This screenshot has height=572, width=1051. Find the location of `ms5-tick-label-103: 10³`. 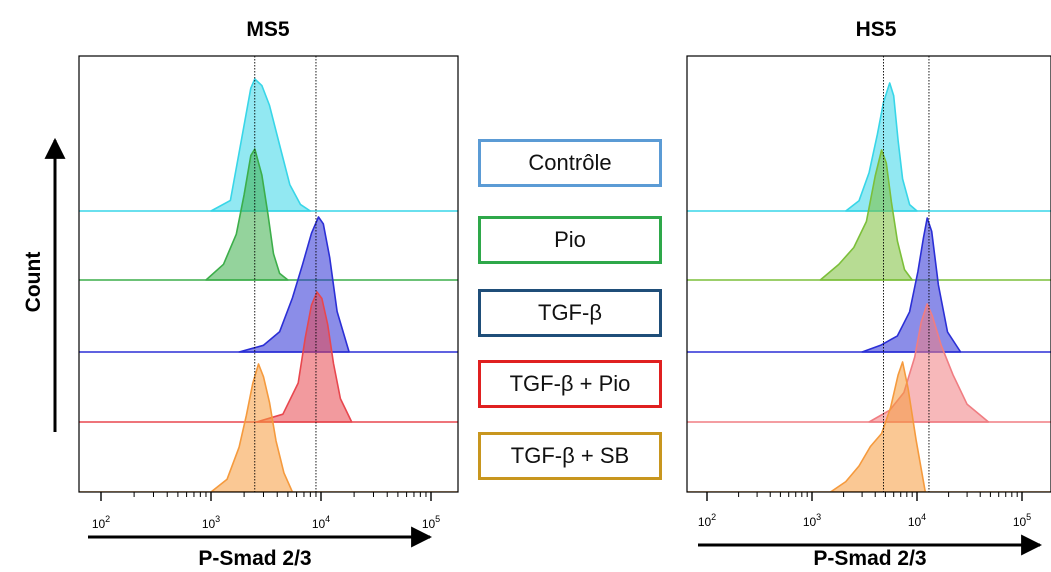

ms5-tick-label-103: 10³ is located at coordinates (211, 522).